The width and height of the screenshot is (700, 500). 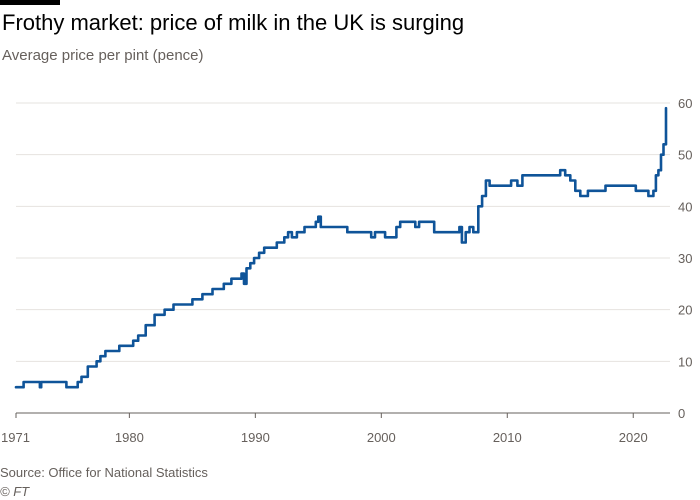 I want to click on y-tick-label-0: 0, so click(x=681, y=413).